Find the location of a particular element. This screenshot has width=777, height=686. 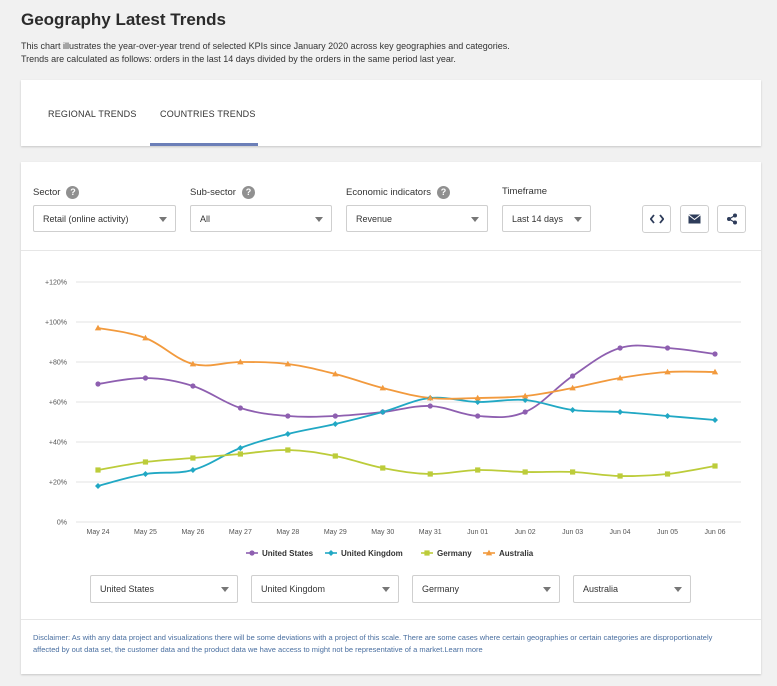

tab-countries-trends: COUNTRIES TRENDS is located at coordinates (208, 114).